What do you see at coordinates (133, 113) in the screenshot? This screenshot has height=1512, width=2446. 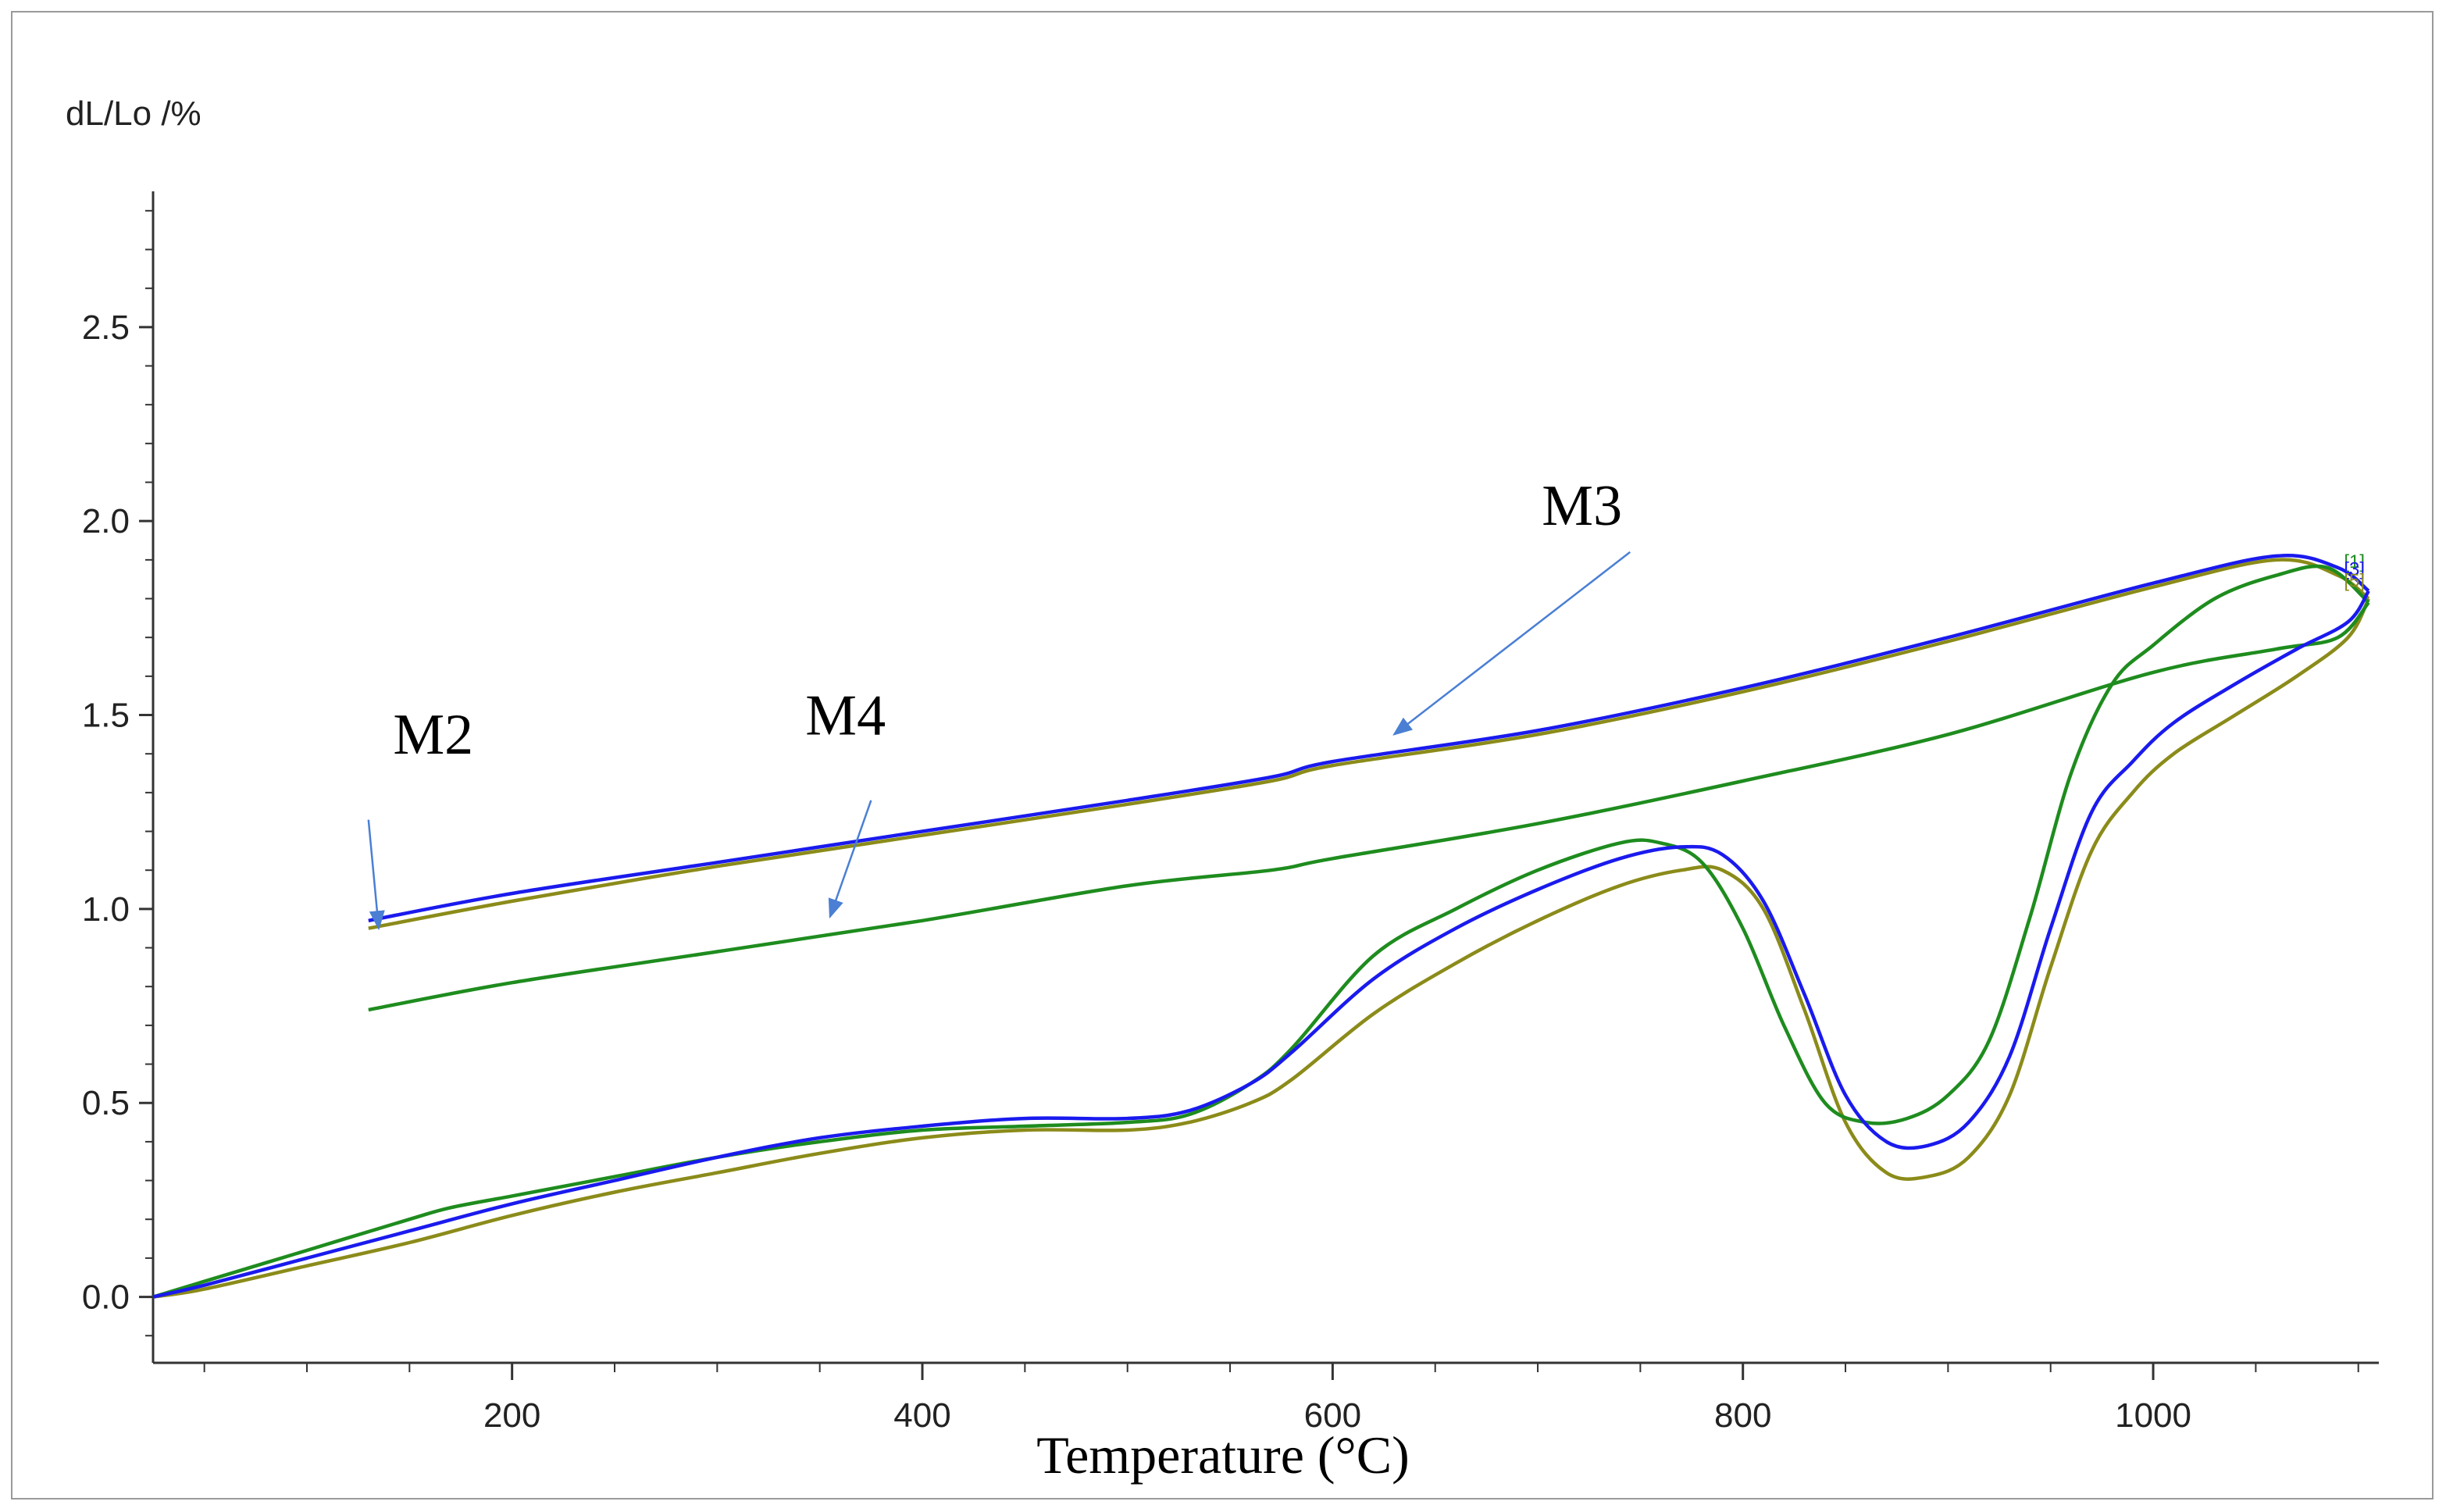 I see `y-axis-title: dL/Lo /%` at bounding box center [133, 113].